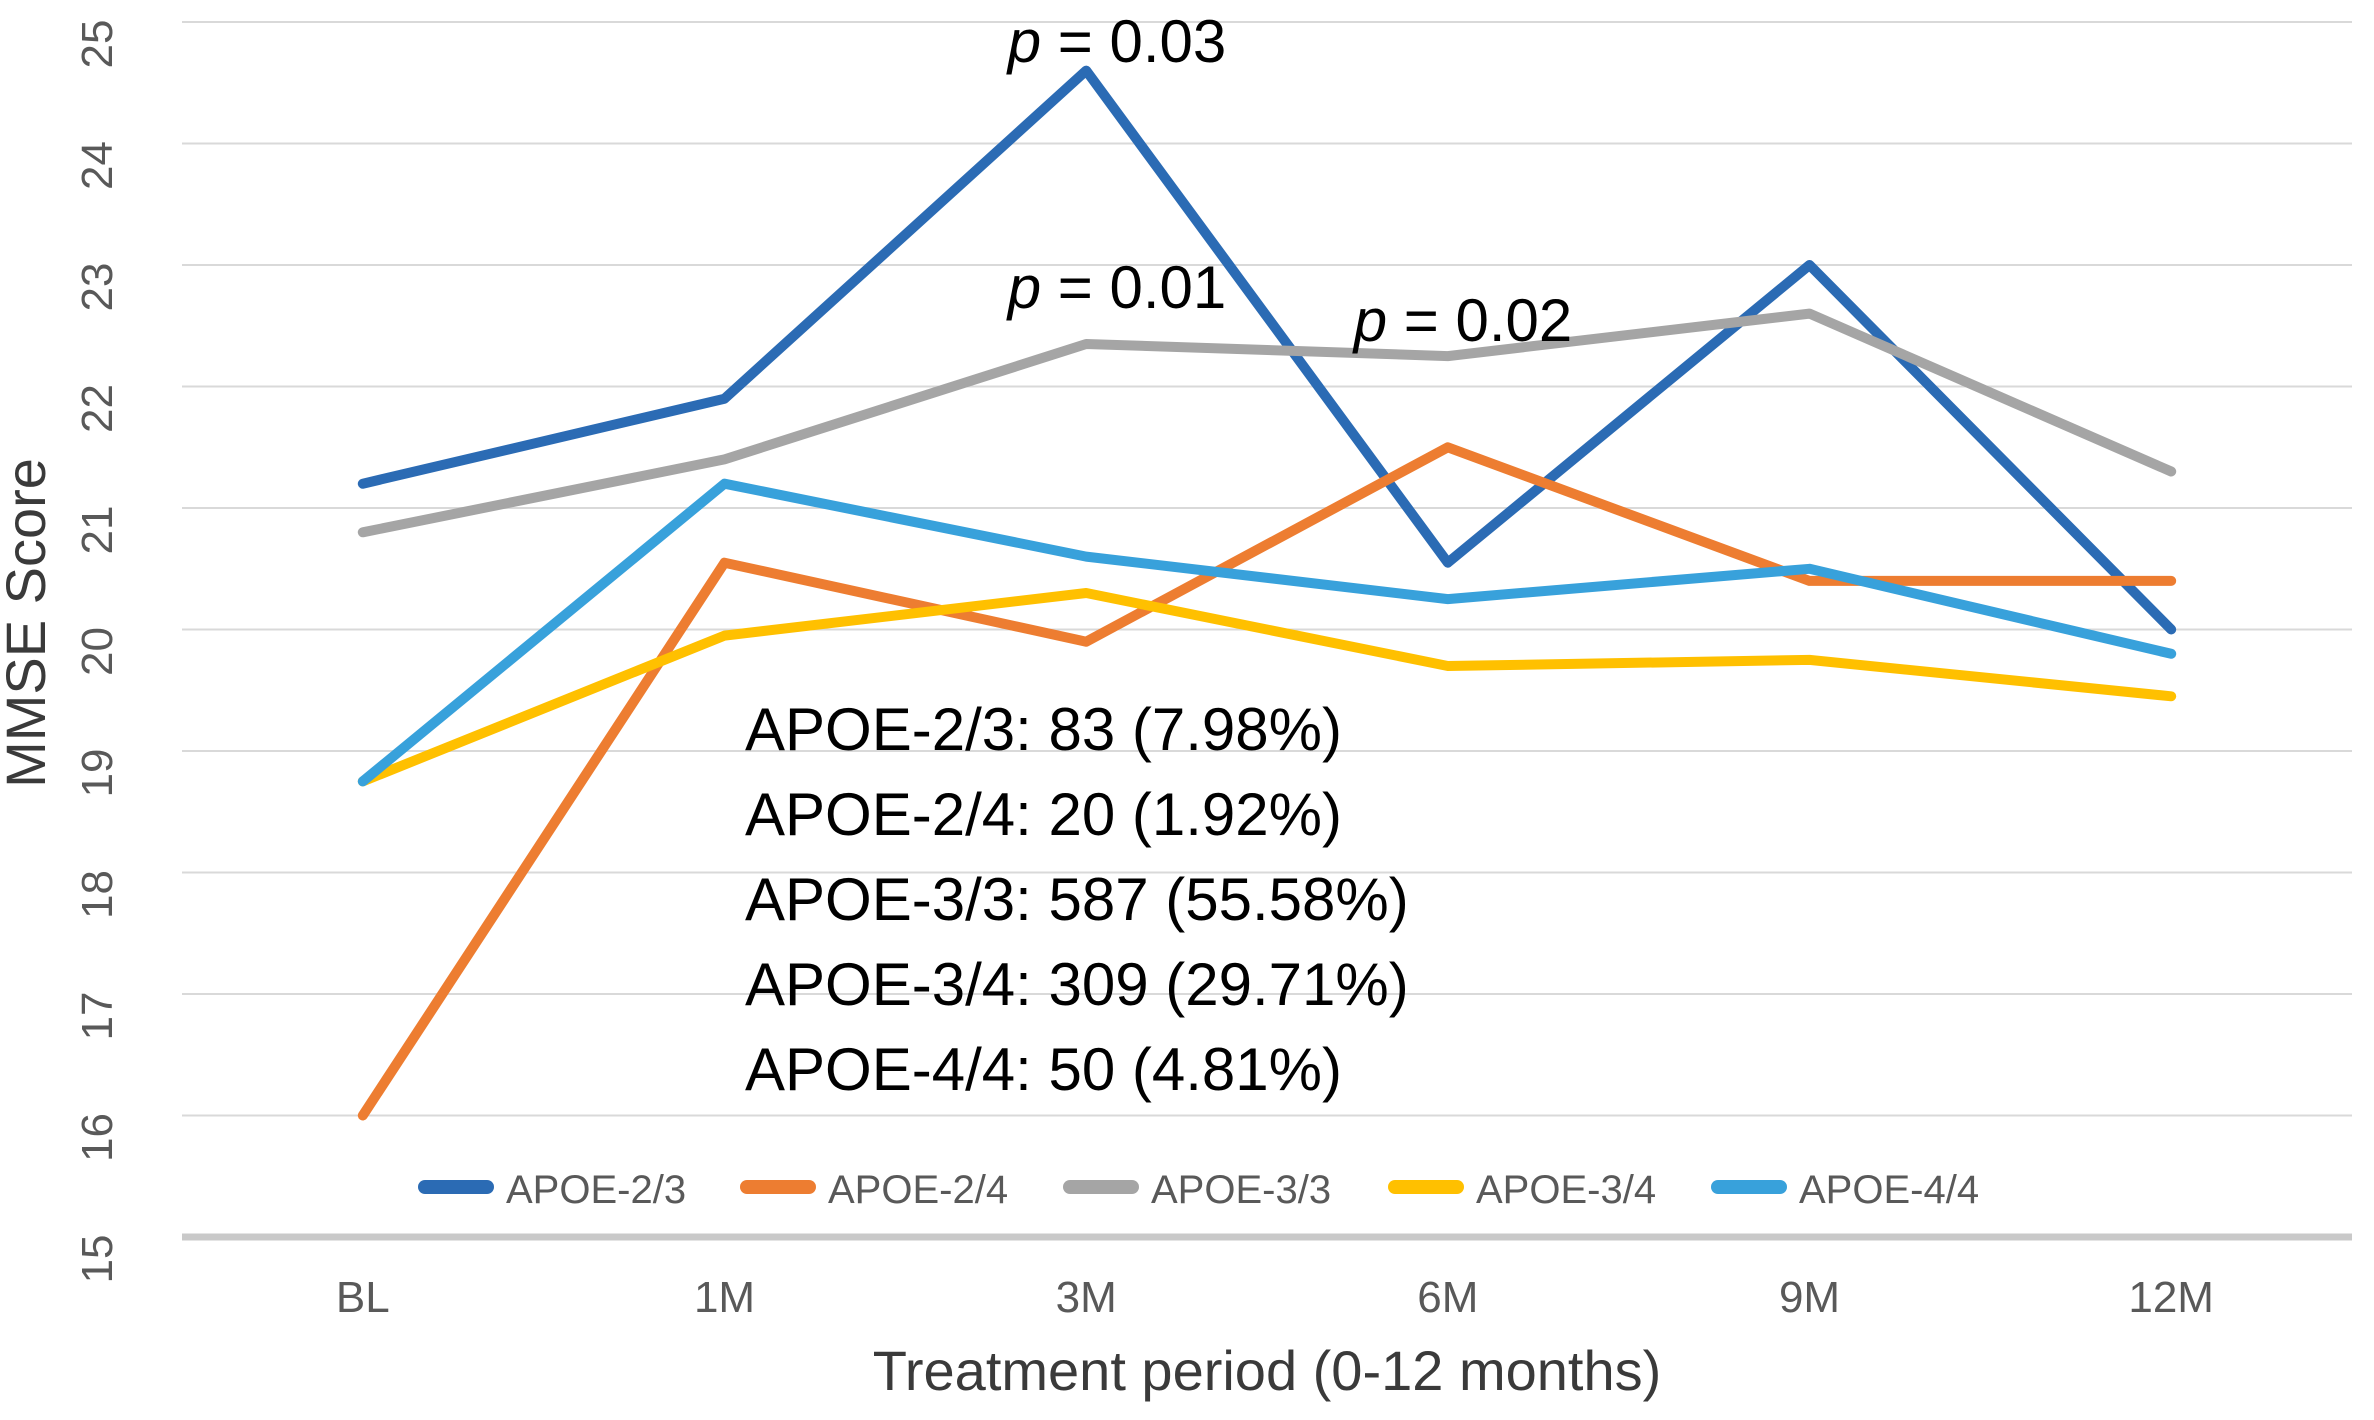  I want to click on legend-label-apoe-4/4: APOE-4/4, so click(1889, 1190).